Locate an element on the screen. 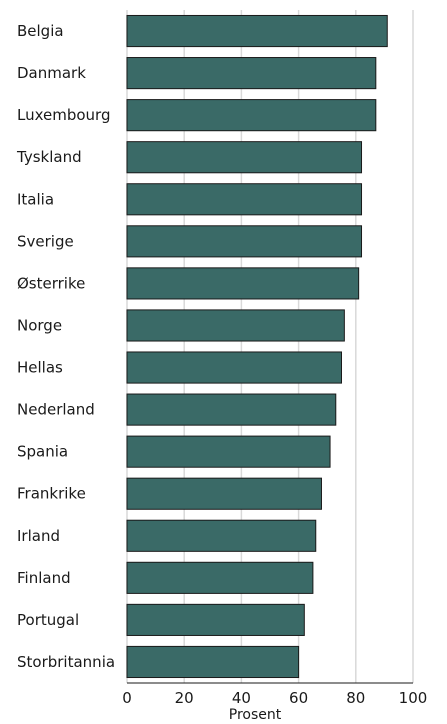 This screenshot has width=447, height=724. category-label: Sverige is located at coordinates (45, 241).